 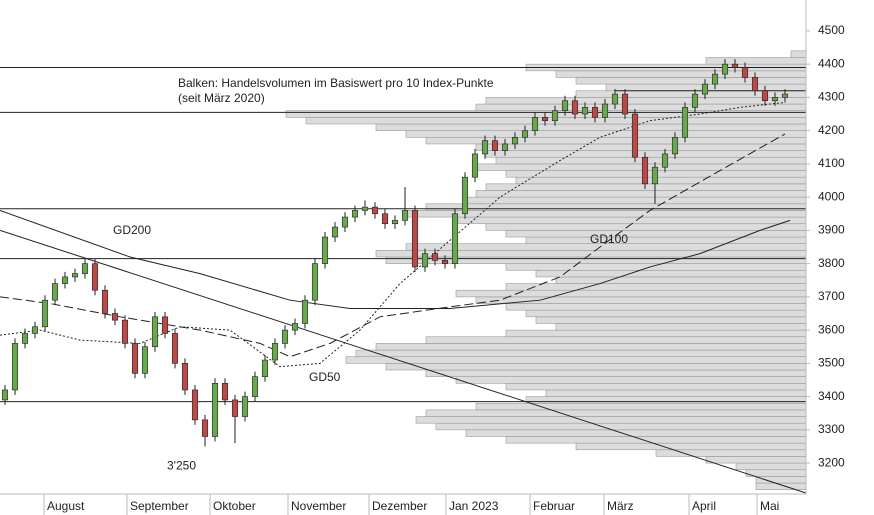 What do you see at coordinates (704, 506) in the screenshot?
I see `x-tick-label: April` at bounding box center [704, 506].